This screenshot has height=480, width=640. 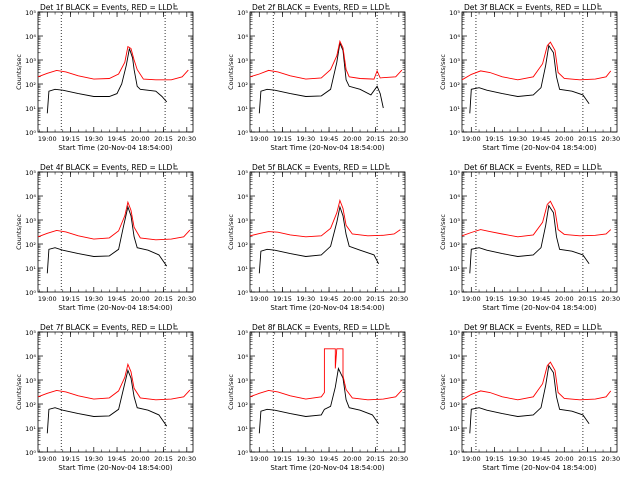 What do you see at coordinates (30, 85) in the screenshot?
I see `y-tick-label: 10²` at bounding box center [30, 85].